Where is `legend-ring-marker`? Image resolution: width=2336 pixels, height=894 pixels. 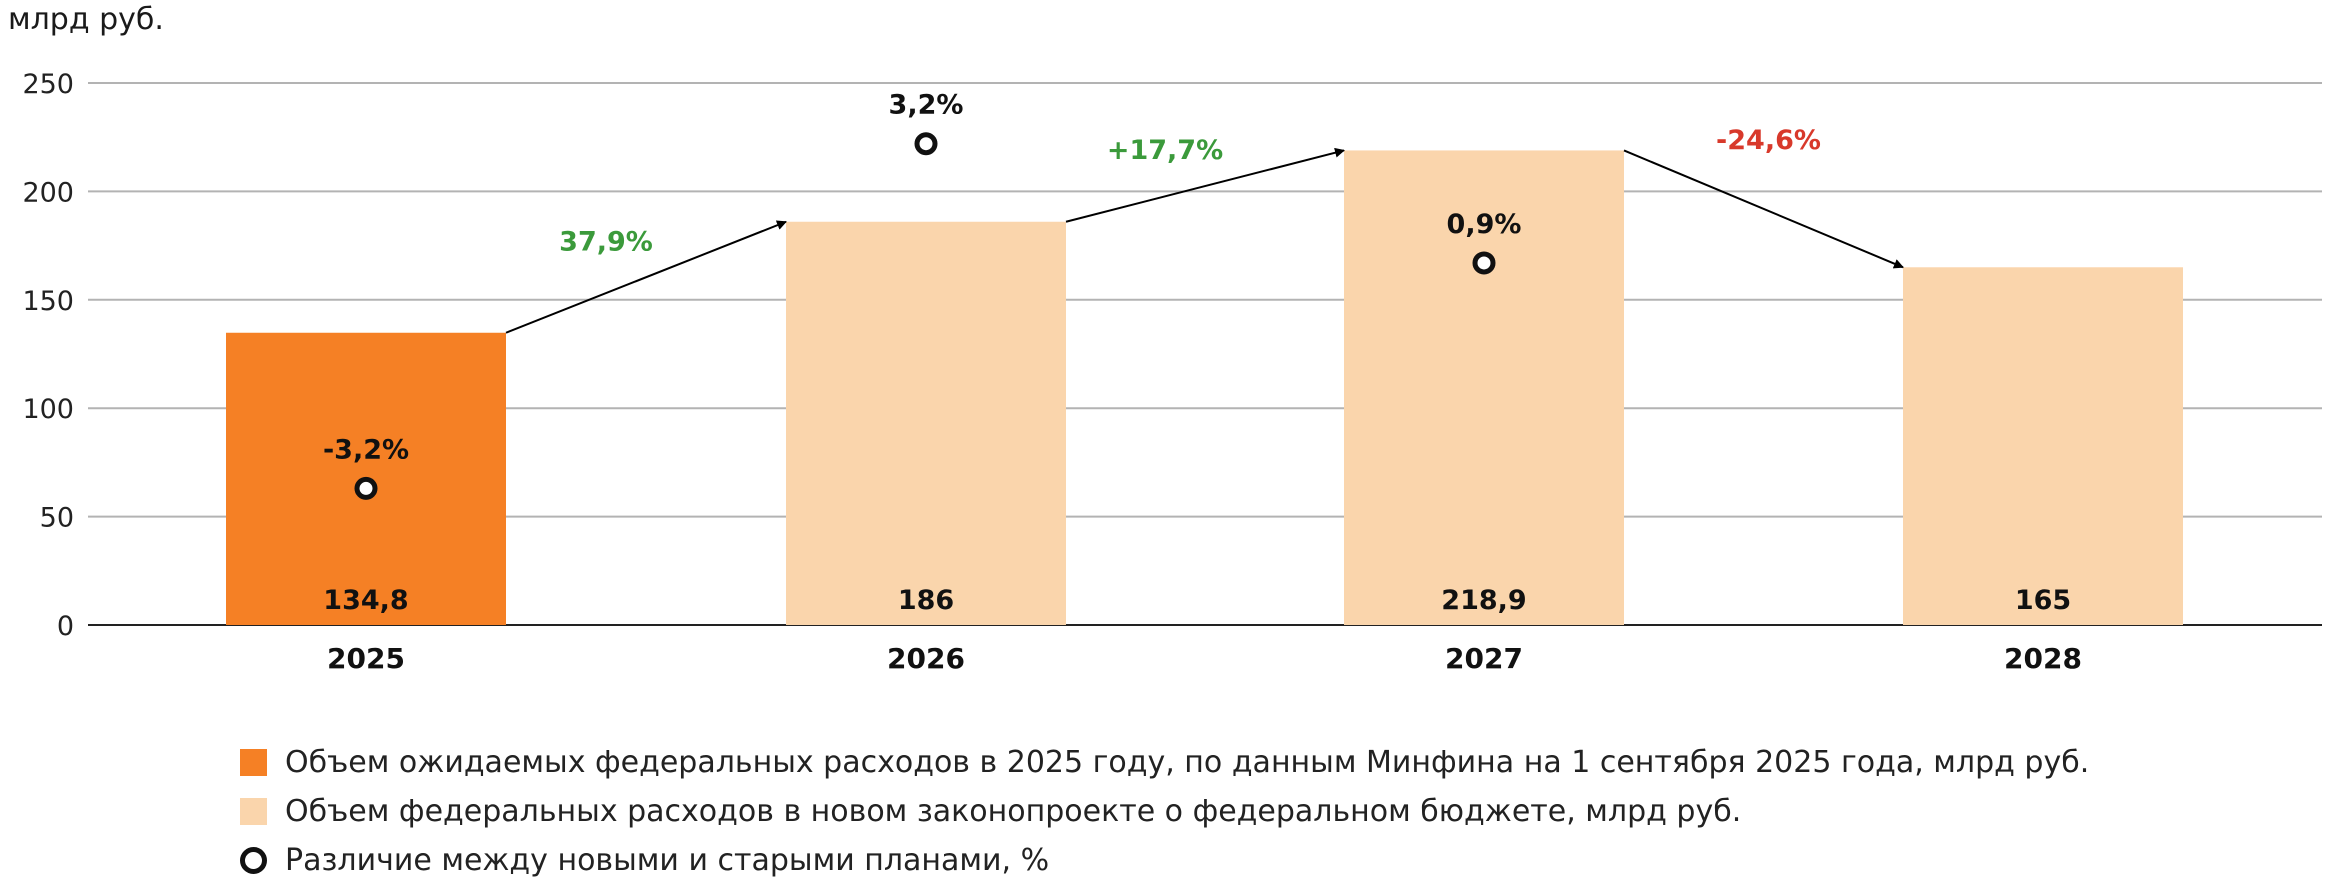
legend-ring-marker is located at coordinates (253, 860).